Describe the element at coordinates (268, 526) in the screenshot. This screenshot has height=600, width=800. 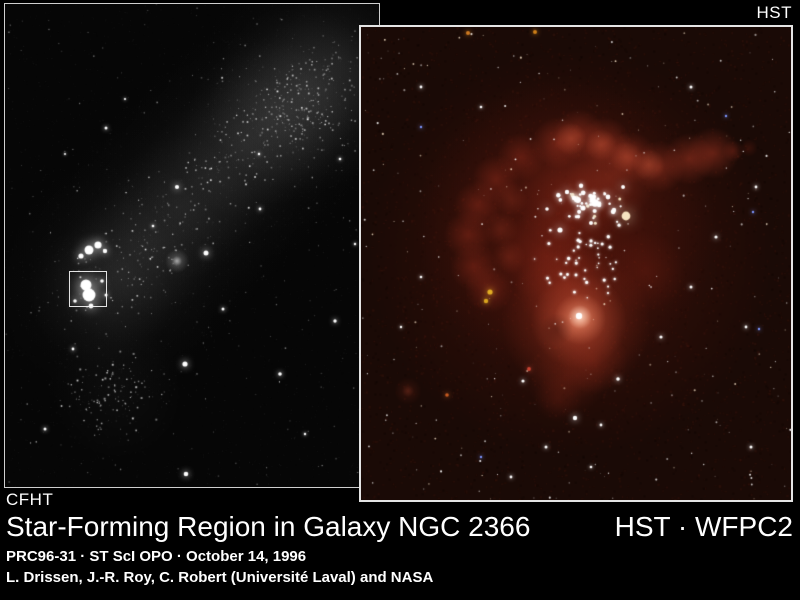
I see `page-title: Star-Forming Region in Galaxy NGC 2366` at that location.